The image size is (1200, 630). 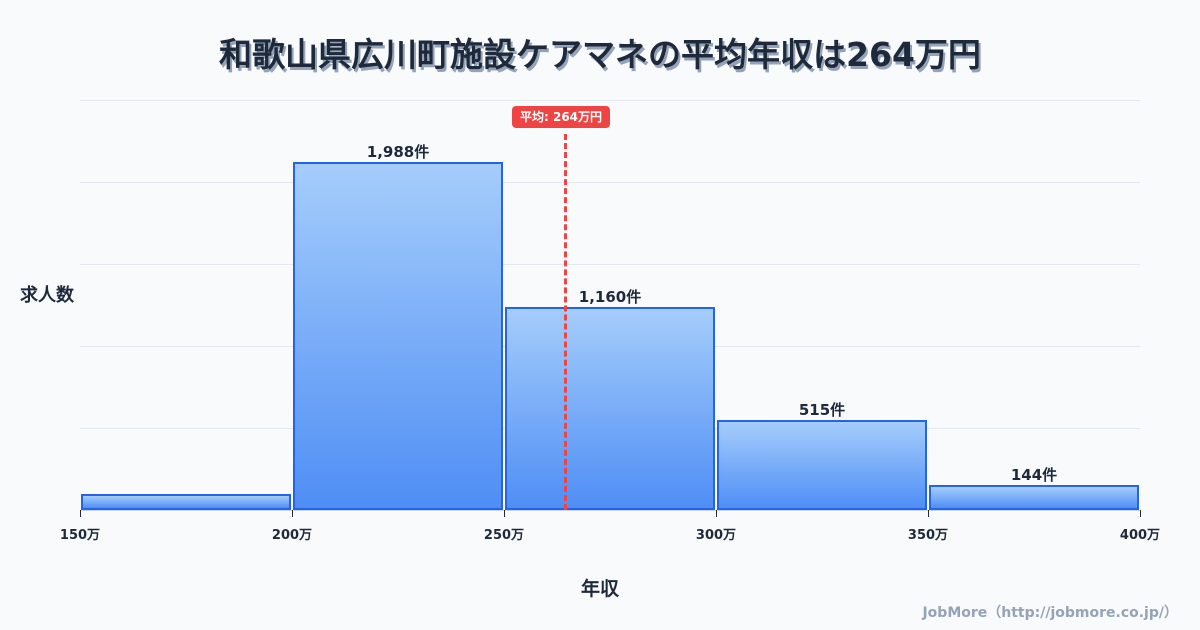 I want to click on x-tick-label: 300万, so click(x=716, y=535).